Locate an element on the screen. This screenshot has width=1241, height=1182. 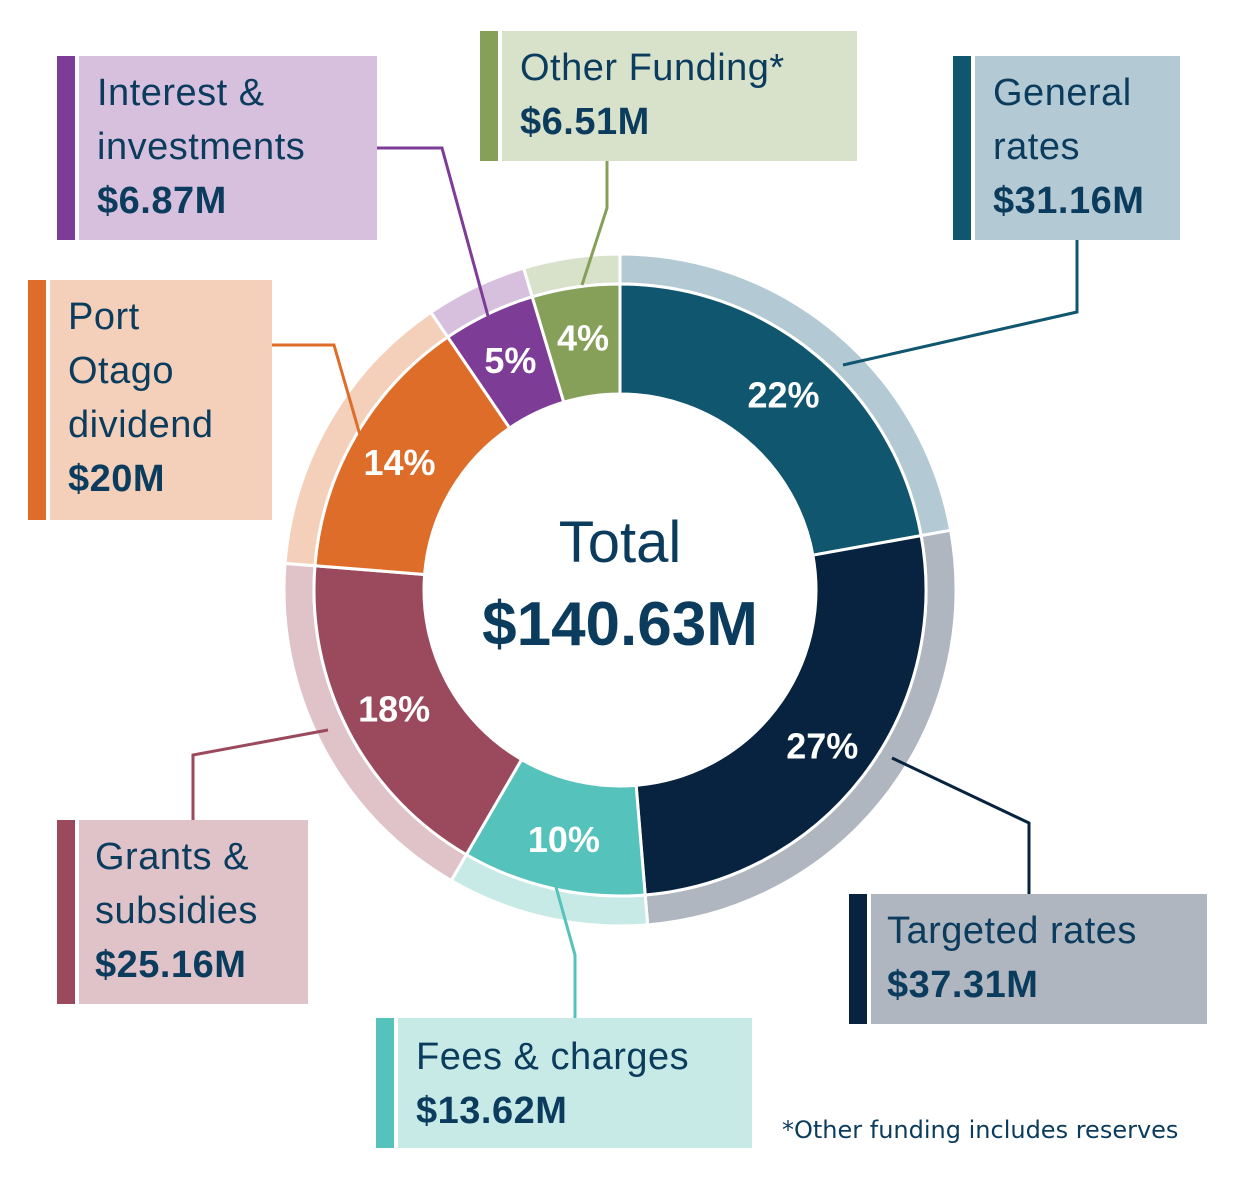
callout-other-funding: Other Funding* $6.51M is located at coordinates (668, 96).